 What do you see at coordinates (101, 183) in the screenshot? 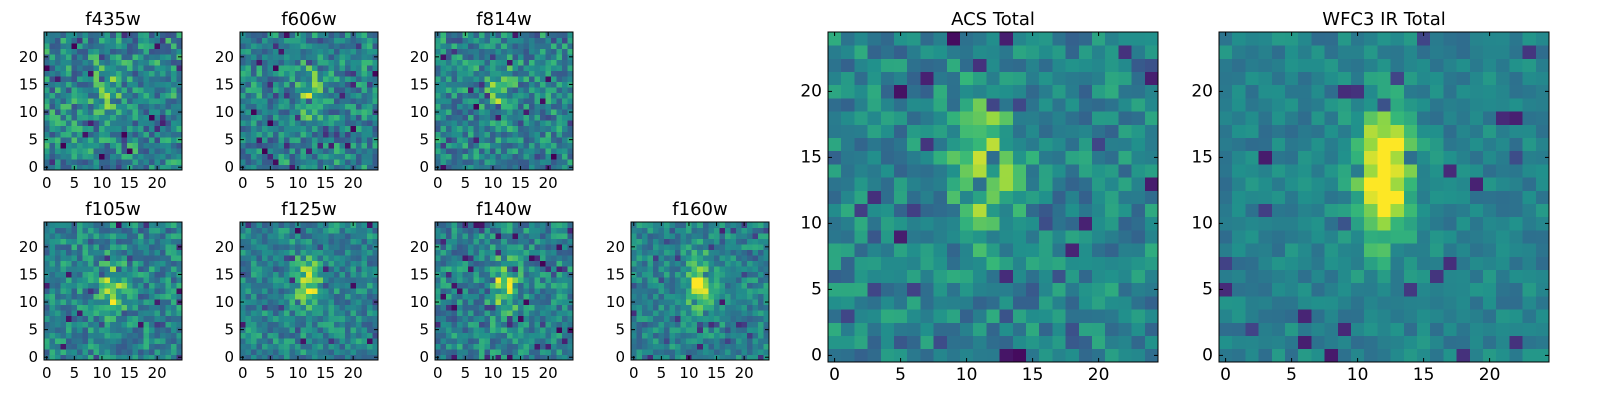
I see `x-tick-label: 10` at bounding box center [101, 183].